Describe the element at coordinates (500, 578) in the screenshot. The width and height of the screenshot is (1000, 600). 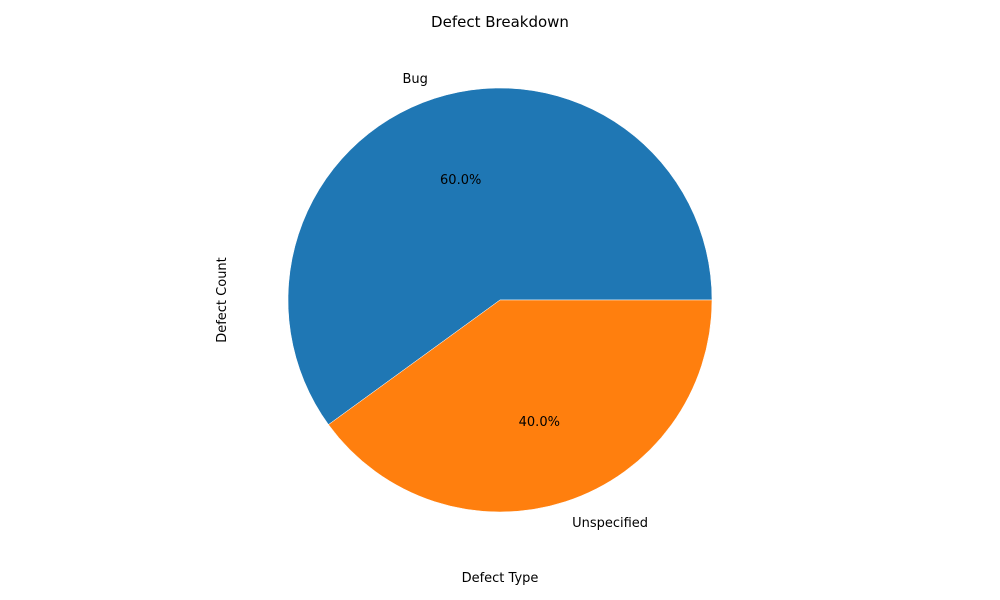
I see `x-axis-label: Defect Type` at that location.